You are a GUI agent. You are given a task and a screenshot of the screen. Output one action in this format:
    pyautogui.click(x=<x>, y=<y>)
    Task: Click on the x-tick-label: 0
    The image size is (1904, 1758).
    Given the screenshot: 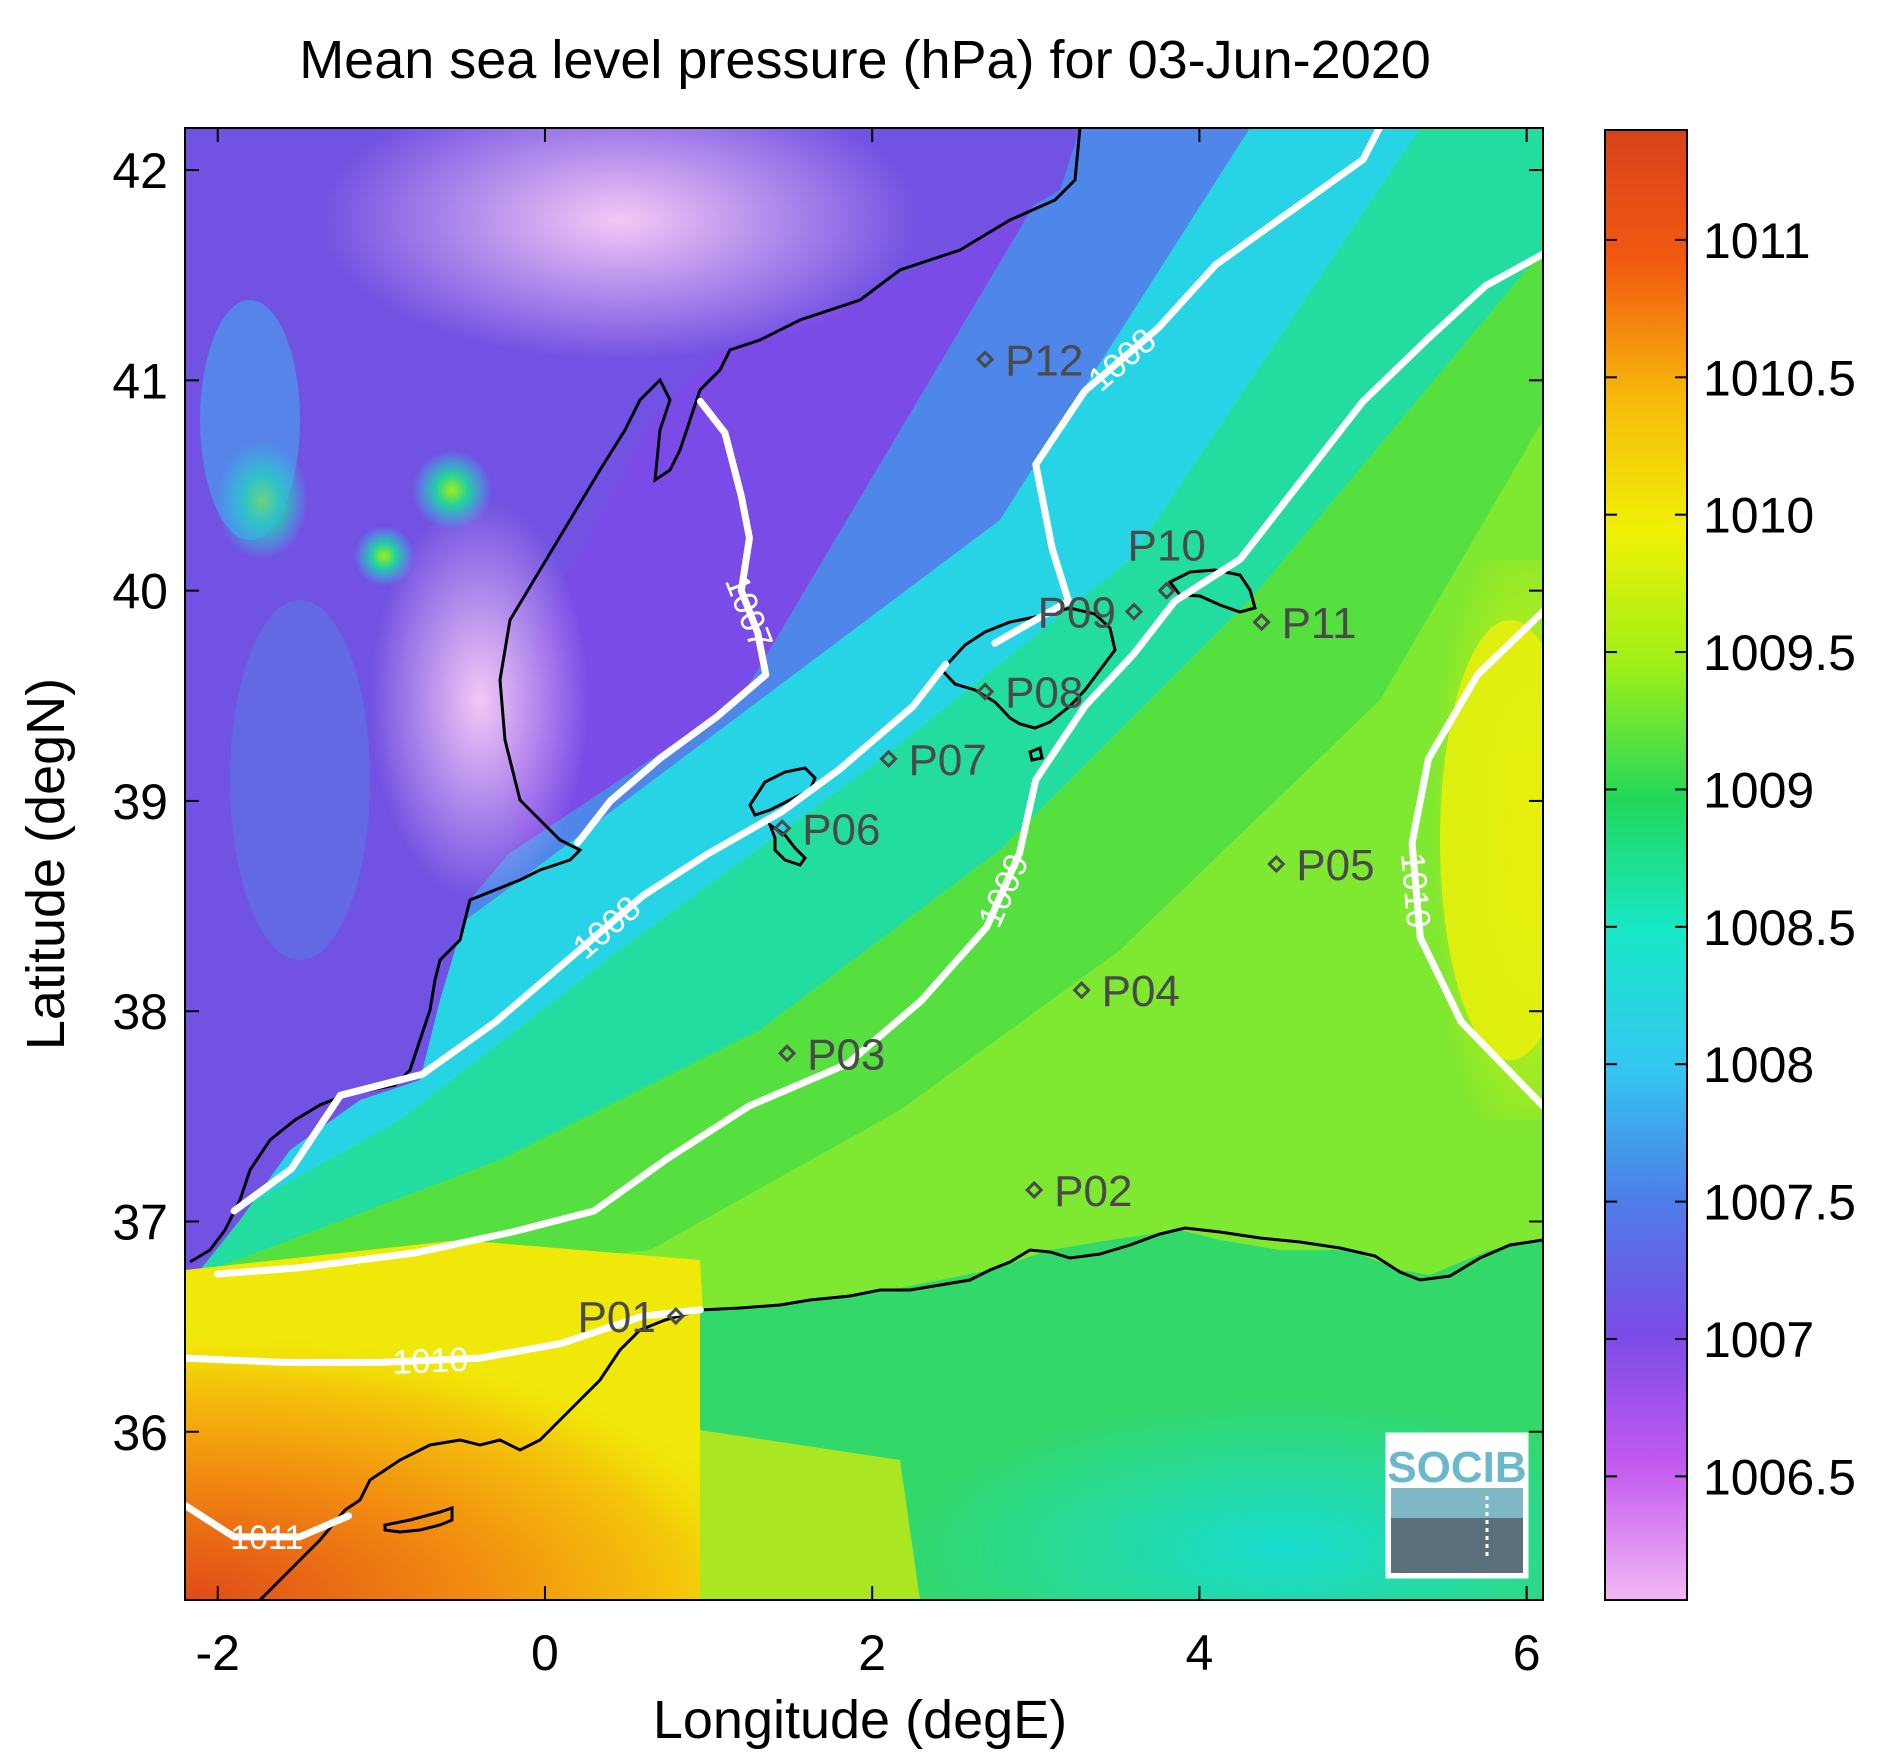 What is the action you would take?
    pyautogui.click(x=545, y=1653)
    